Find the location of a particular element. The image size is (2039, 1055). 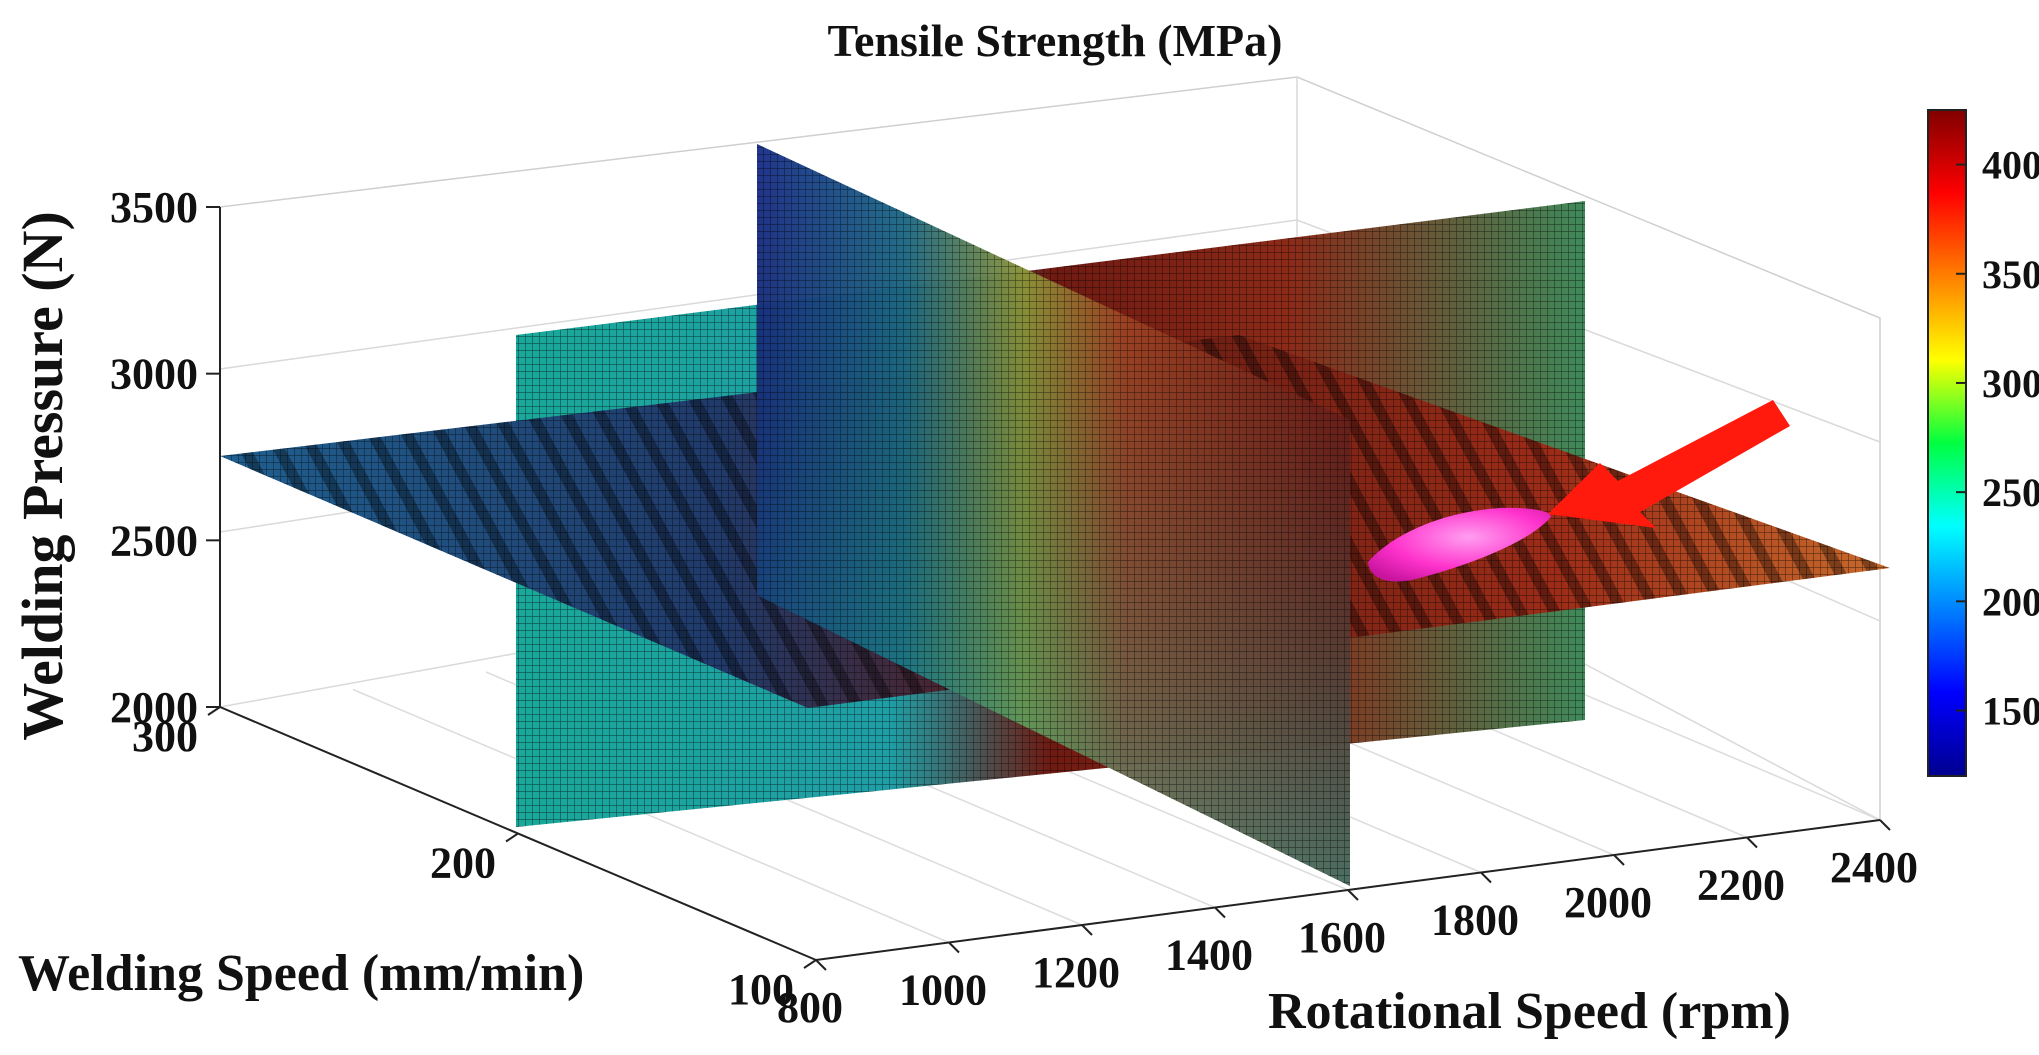

y-tick-label: 200 is located at coordinates (463, 863).